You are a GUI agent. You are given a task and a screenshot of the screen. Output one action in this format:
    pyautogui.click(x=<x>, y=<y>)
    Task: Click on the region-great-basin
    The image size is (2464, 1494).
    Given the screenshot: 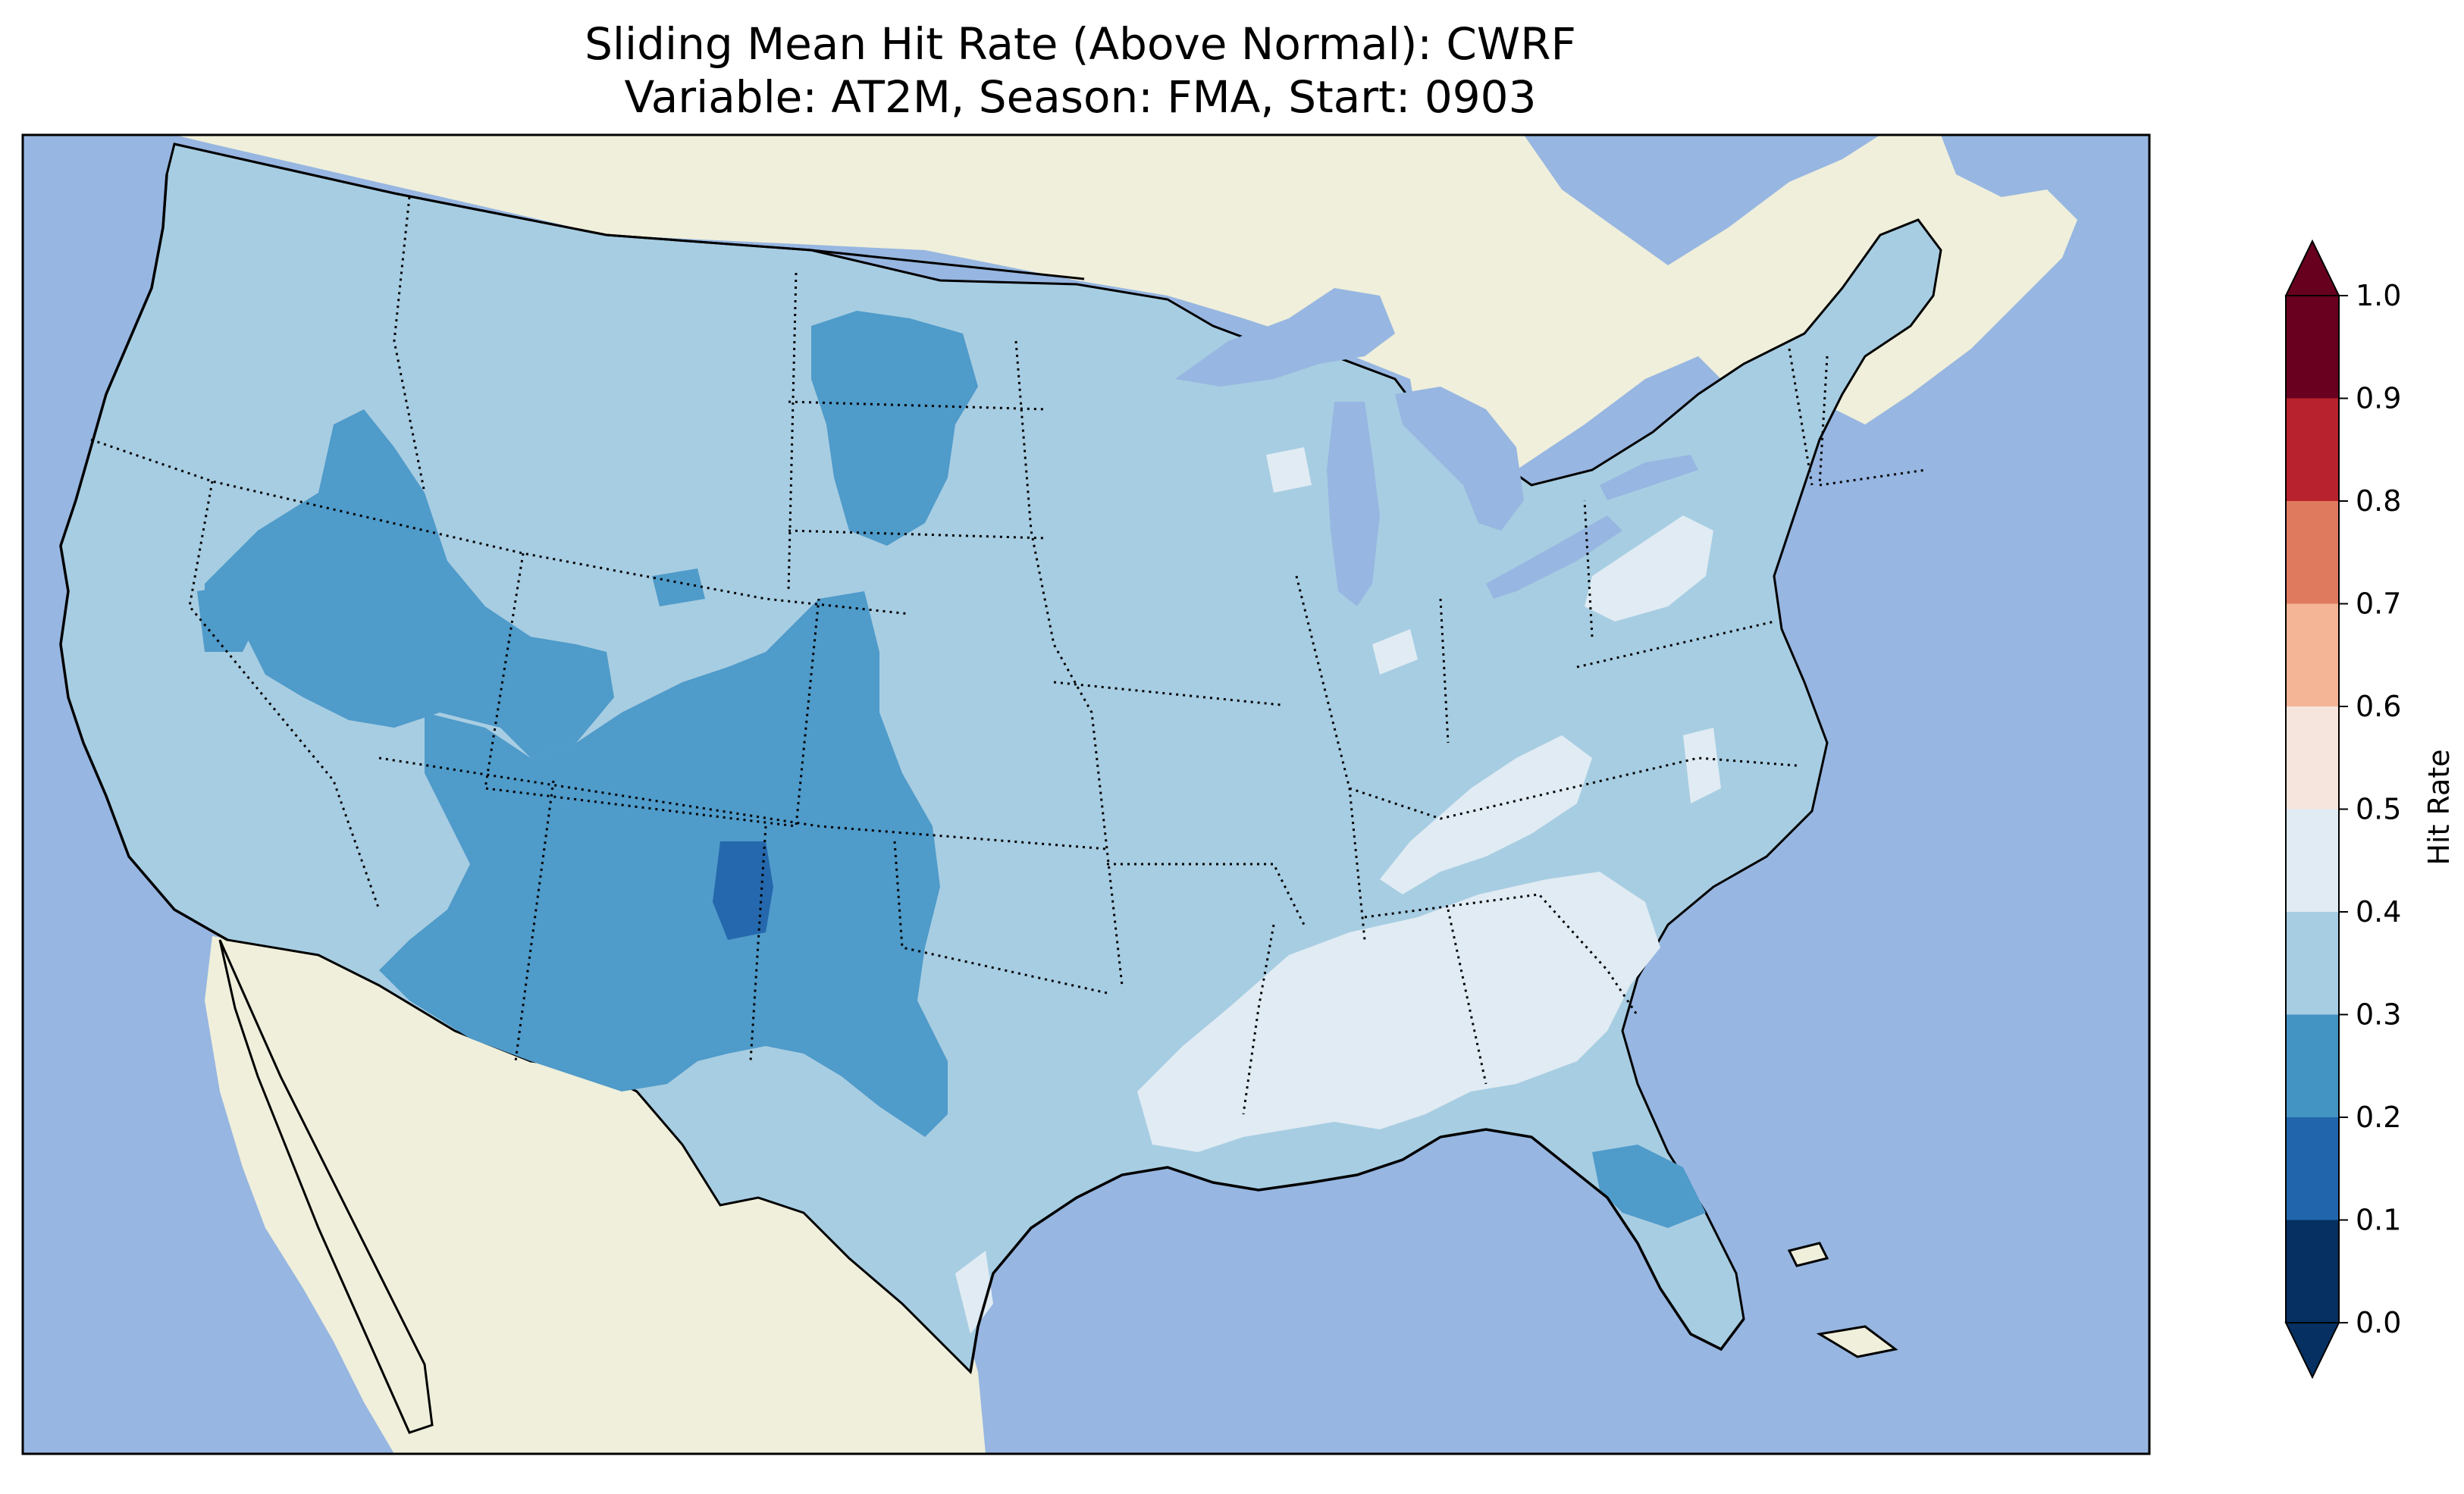 What is the action you would take?
    pyautogui.click(x=409, y=583)
    